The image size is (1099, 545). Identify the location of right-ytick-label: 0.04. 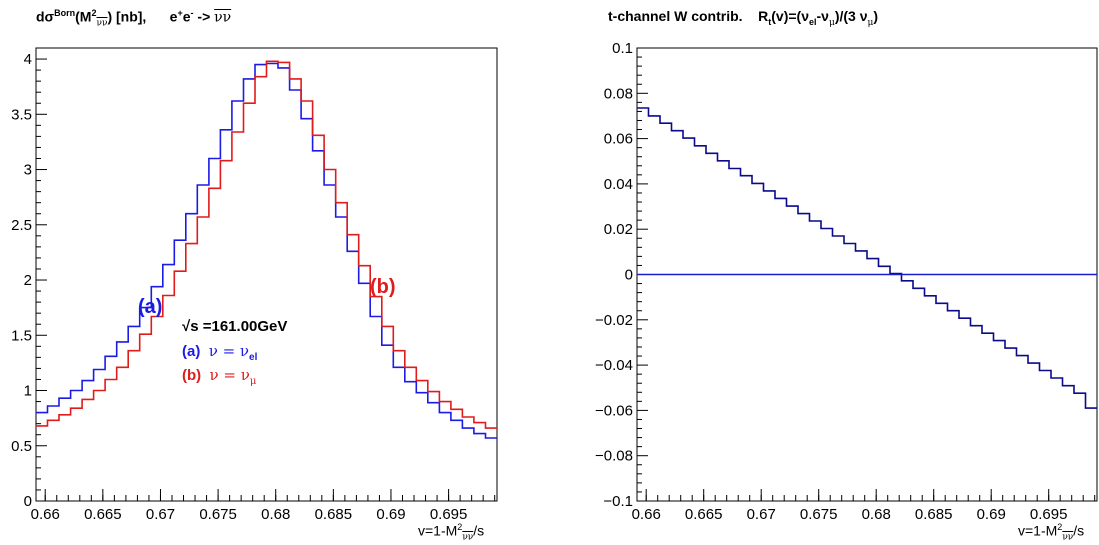
(618, 184).